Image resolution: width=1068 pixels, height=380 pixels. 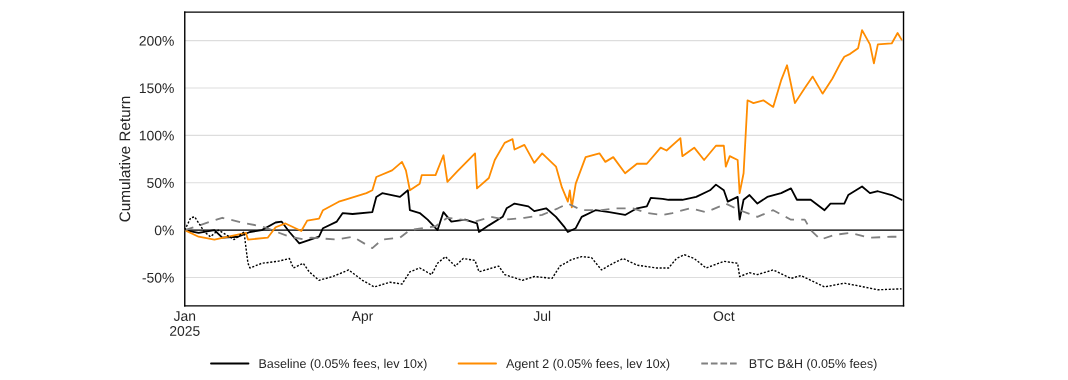 I want to click on x-tick-label: Jul, so click(x=542, y=315).